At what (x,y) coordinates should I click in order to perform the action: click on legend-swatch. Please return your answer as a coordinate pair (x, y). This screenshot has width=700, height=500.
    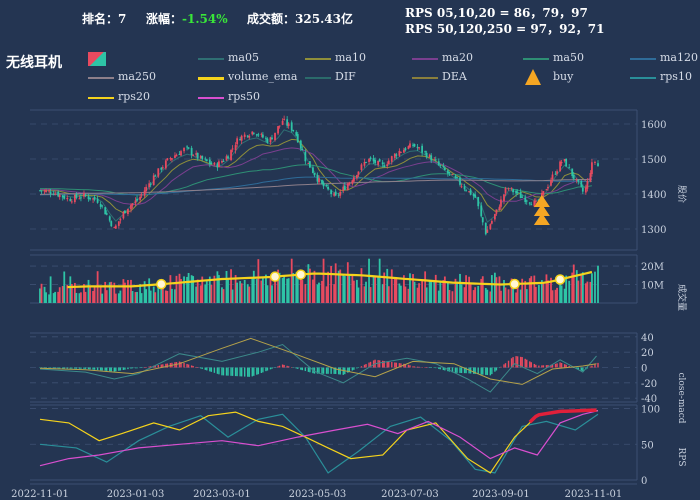
    Looking at the image, I should click on (101, 78).